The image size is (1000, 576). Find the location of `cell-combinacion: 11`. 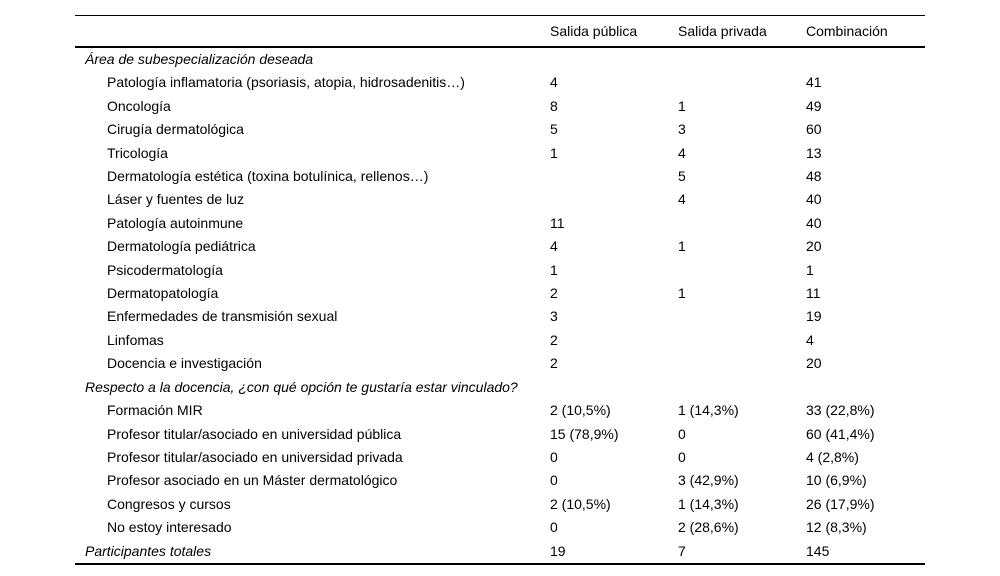

cell-combinacion: 11 is located at coordinates (813, 293).